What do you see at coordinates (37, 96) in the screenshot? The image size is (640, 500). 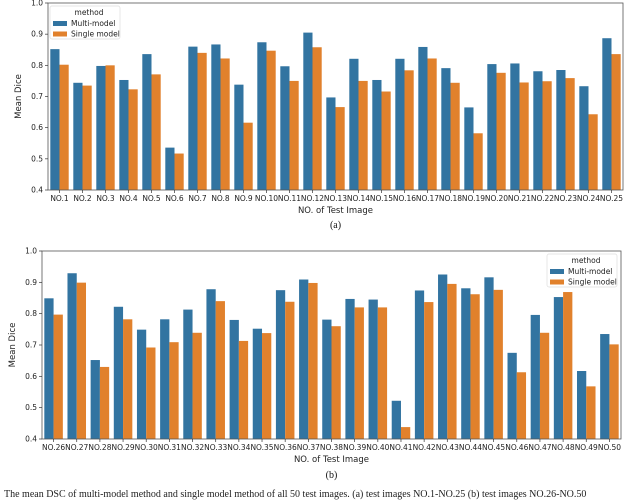 I see `y-tick-label: 0.7` at bounding box center [37, 96].